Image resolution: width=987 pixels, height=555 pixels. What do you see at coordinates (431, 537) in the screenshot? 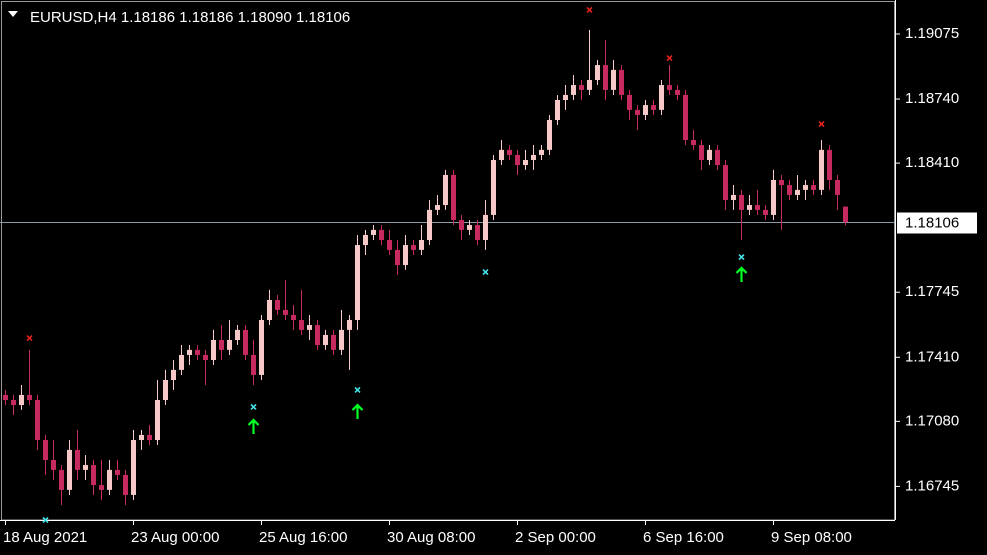
I see `x-tick-label: 30 Aug 08:00` at bounding box center [431, 537].